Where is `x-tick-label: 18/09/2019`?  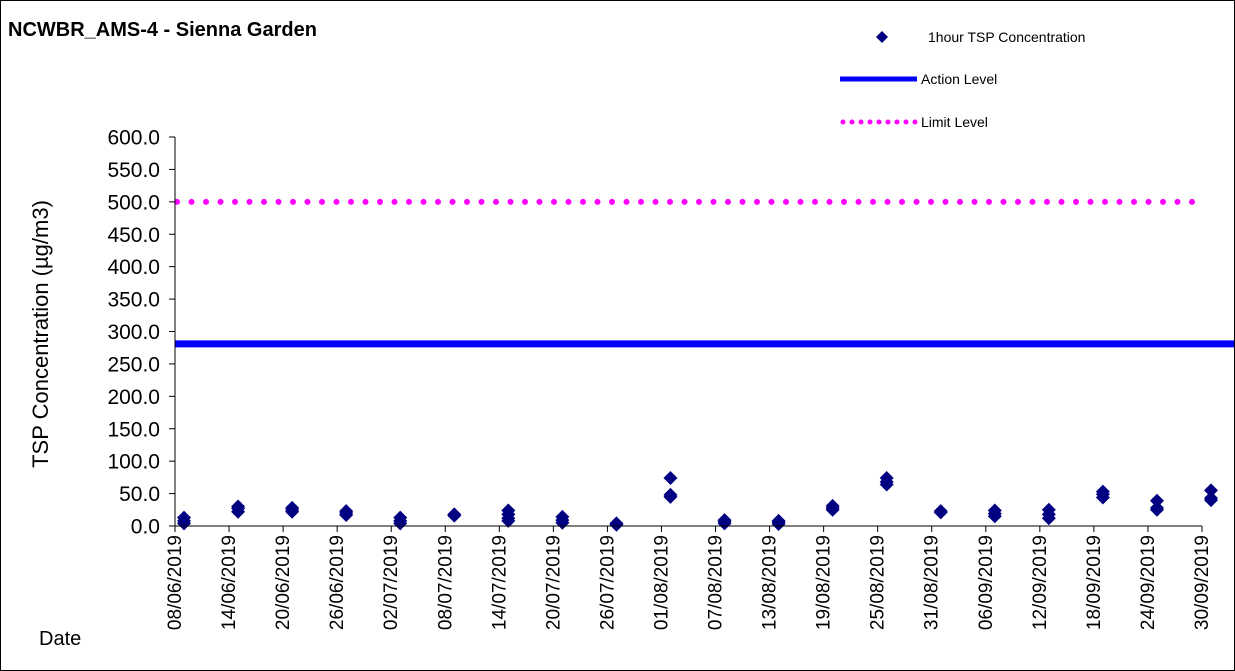 x-tick-label: 18/09/2019 is located at coordinates (1094, 582).